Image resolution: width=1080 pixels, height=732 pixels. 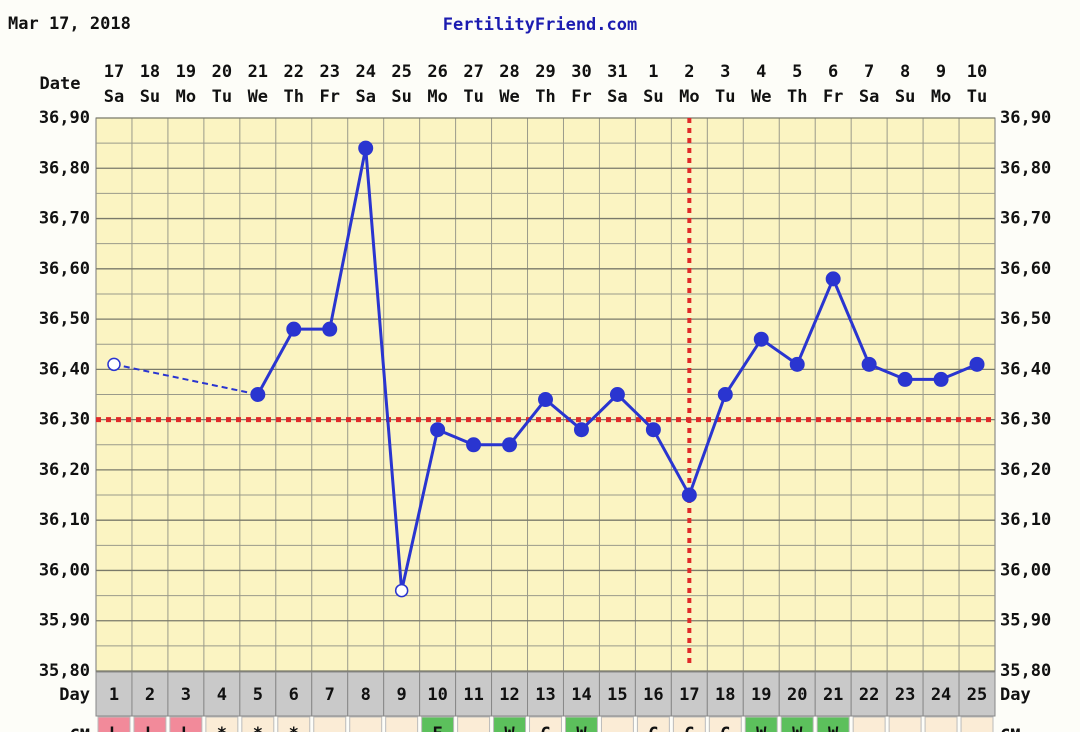 I want to click on y-tick-label: 36,80, so click(x=64, y=168).